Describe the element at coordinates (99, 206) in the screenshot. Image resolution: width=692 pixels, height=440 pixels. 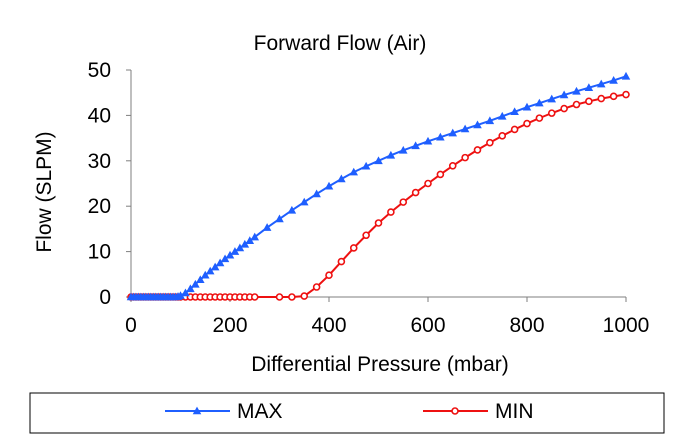
I see `y-tick-label: 20` at that location.